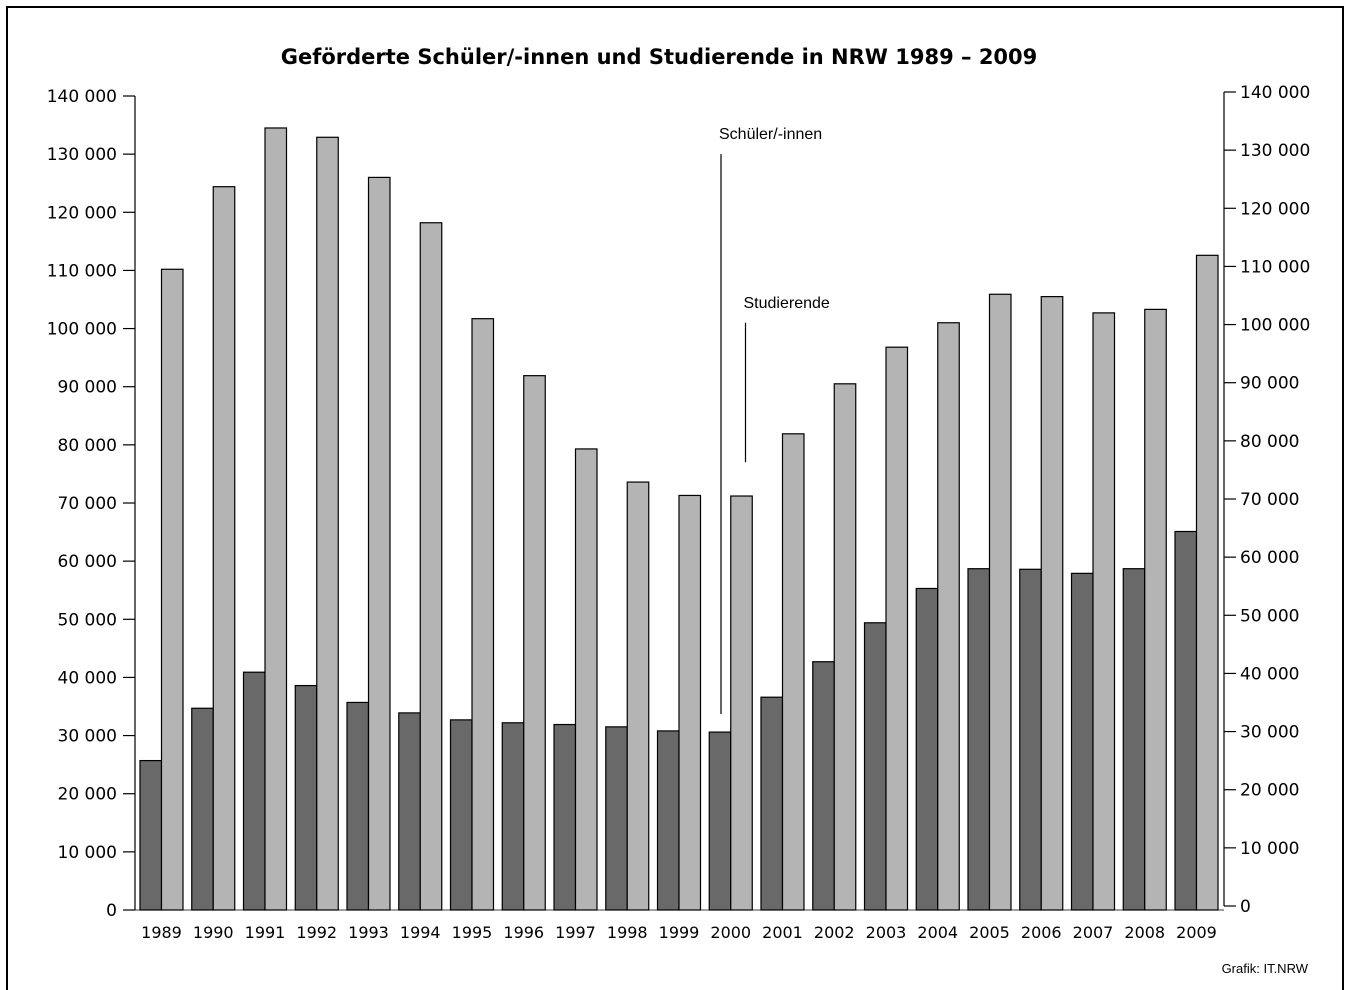 The image size is (1352, 990). Describe the element at coordinates (565, 817) in the screenshot. I see `bar-schueler-1997` at that location.